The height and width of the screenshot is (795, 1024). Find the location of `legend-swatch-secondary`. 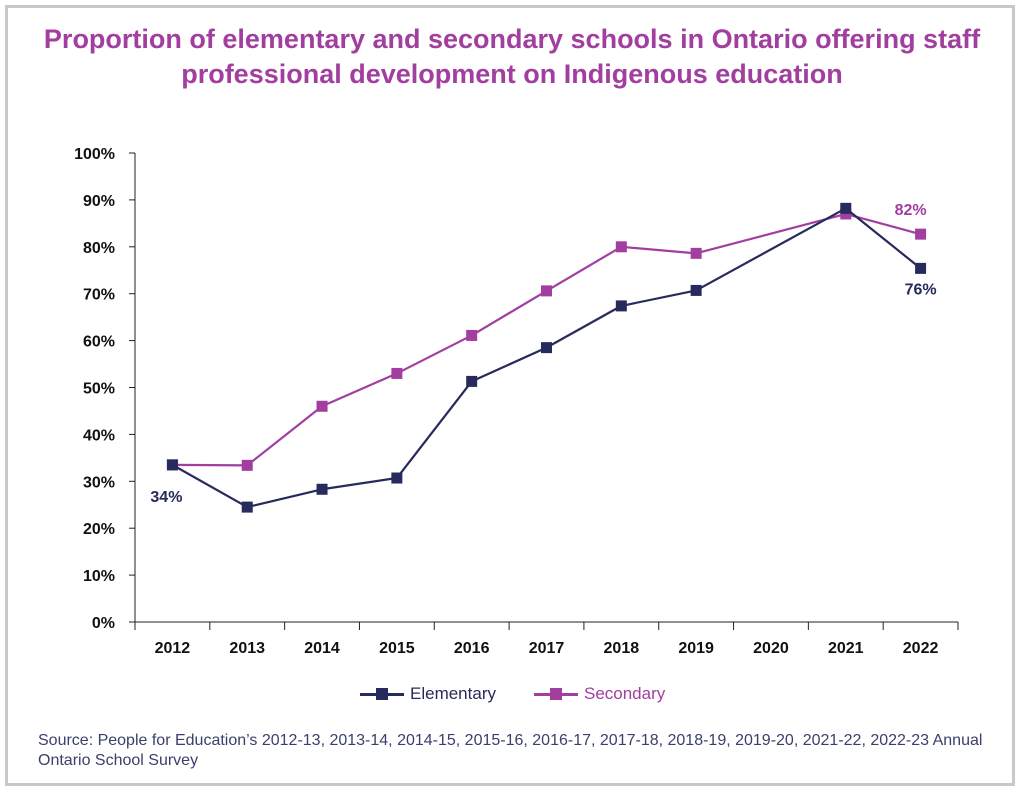

legend-swatch-secondary is located at coordinates (555, 694).